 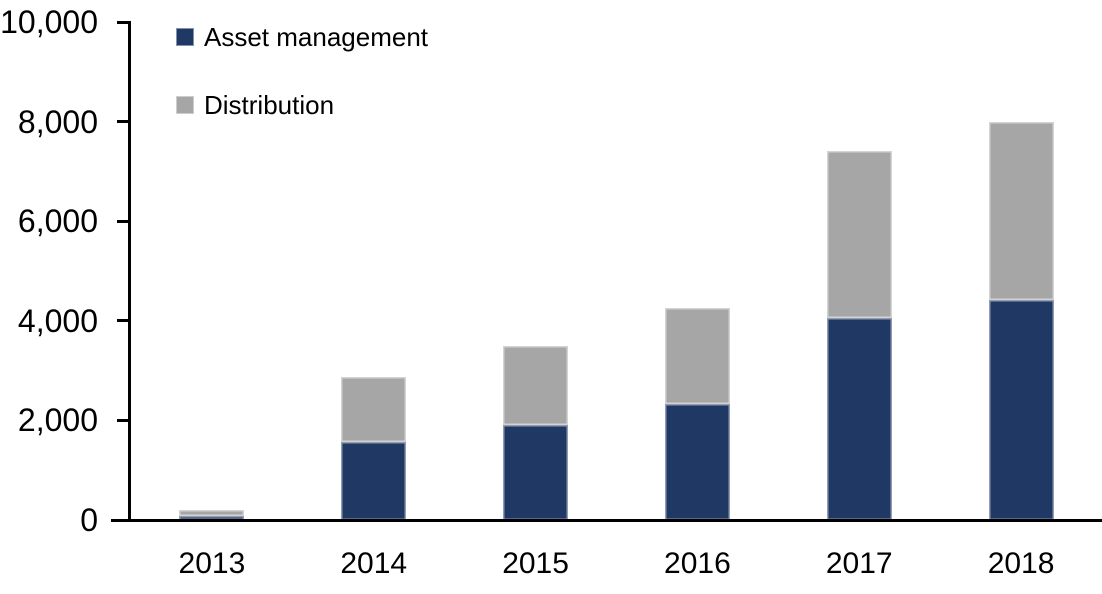 What do you see at coordinates (129, 271) in the screenshot?
I see `y-axis-line` at bounding box center [129, 271].